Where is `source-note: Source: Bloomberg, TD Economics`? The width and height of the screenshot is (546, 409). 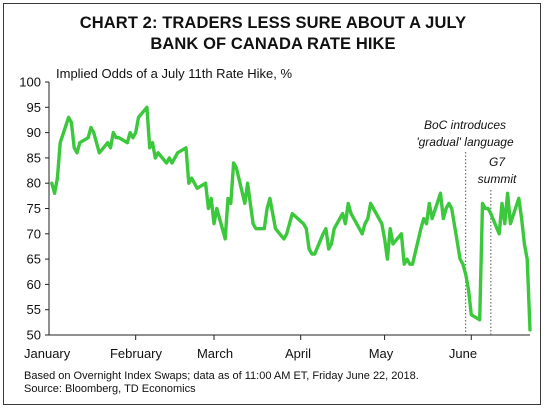
source-note: Source: Bloomberg, TD Economics is located at coordinates (110, 389).